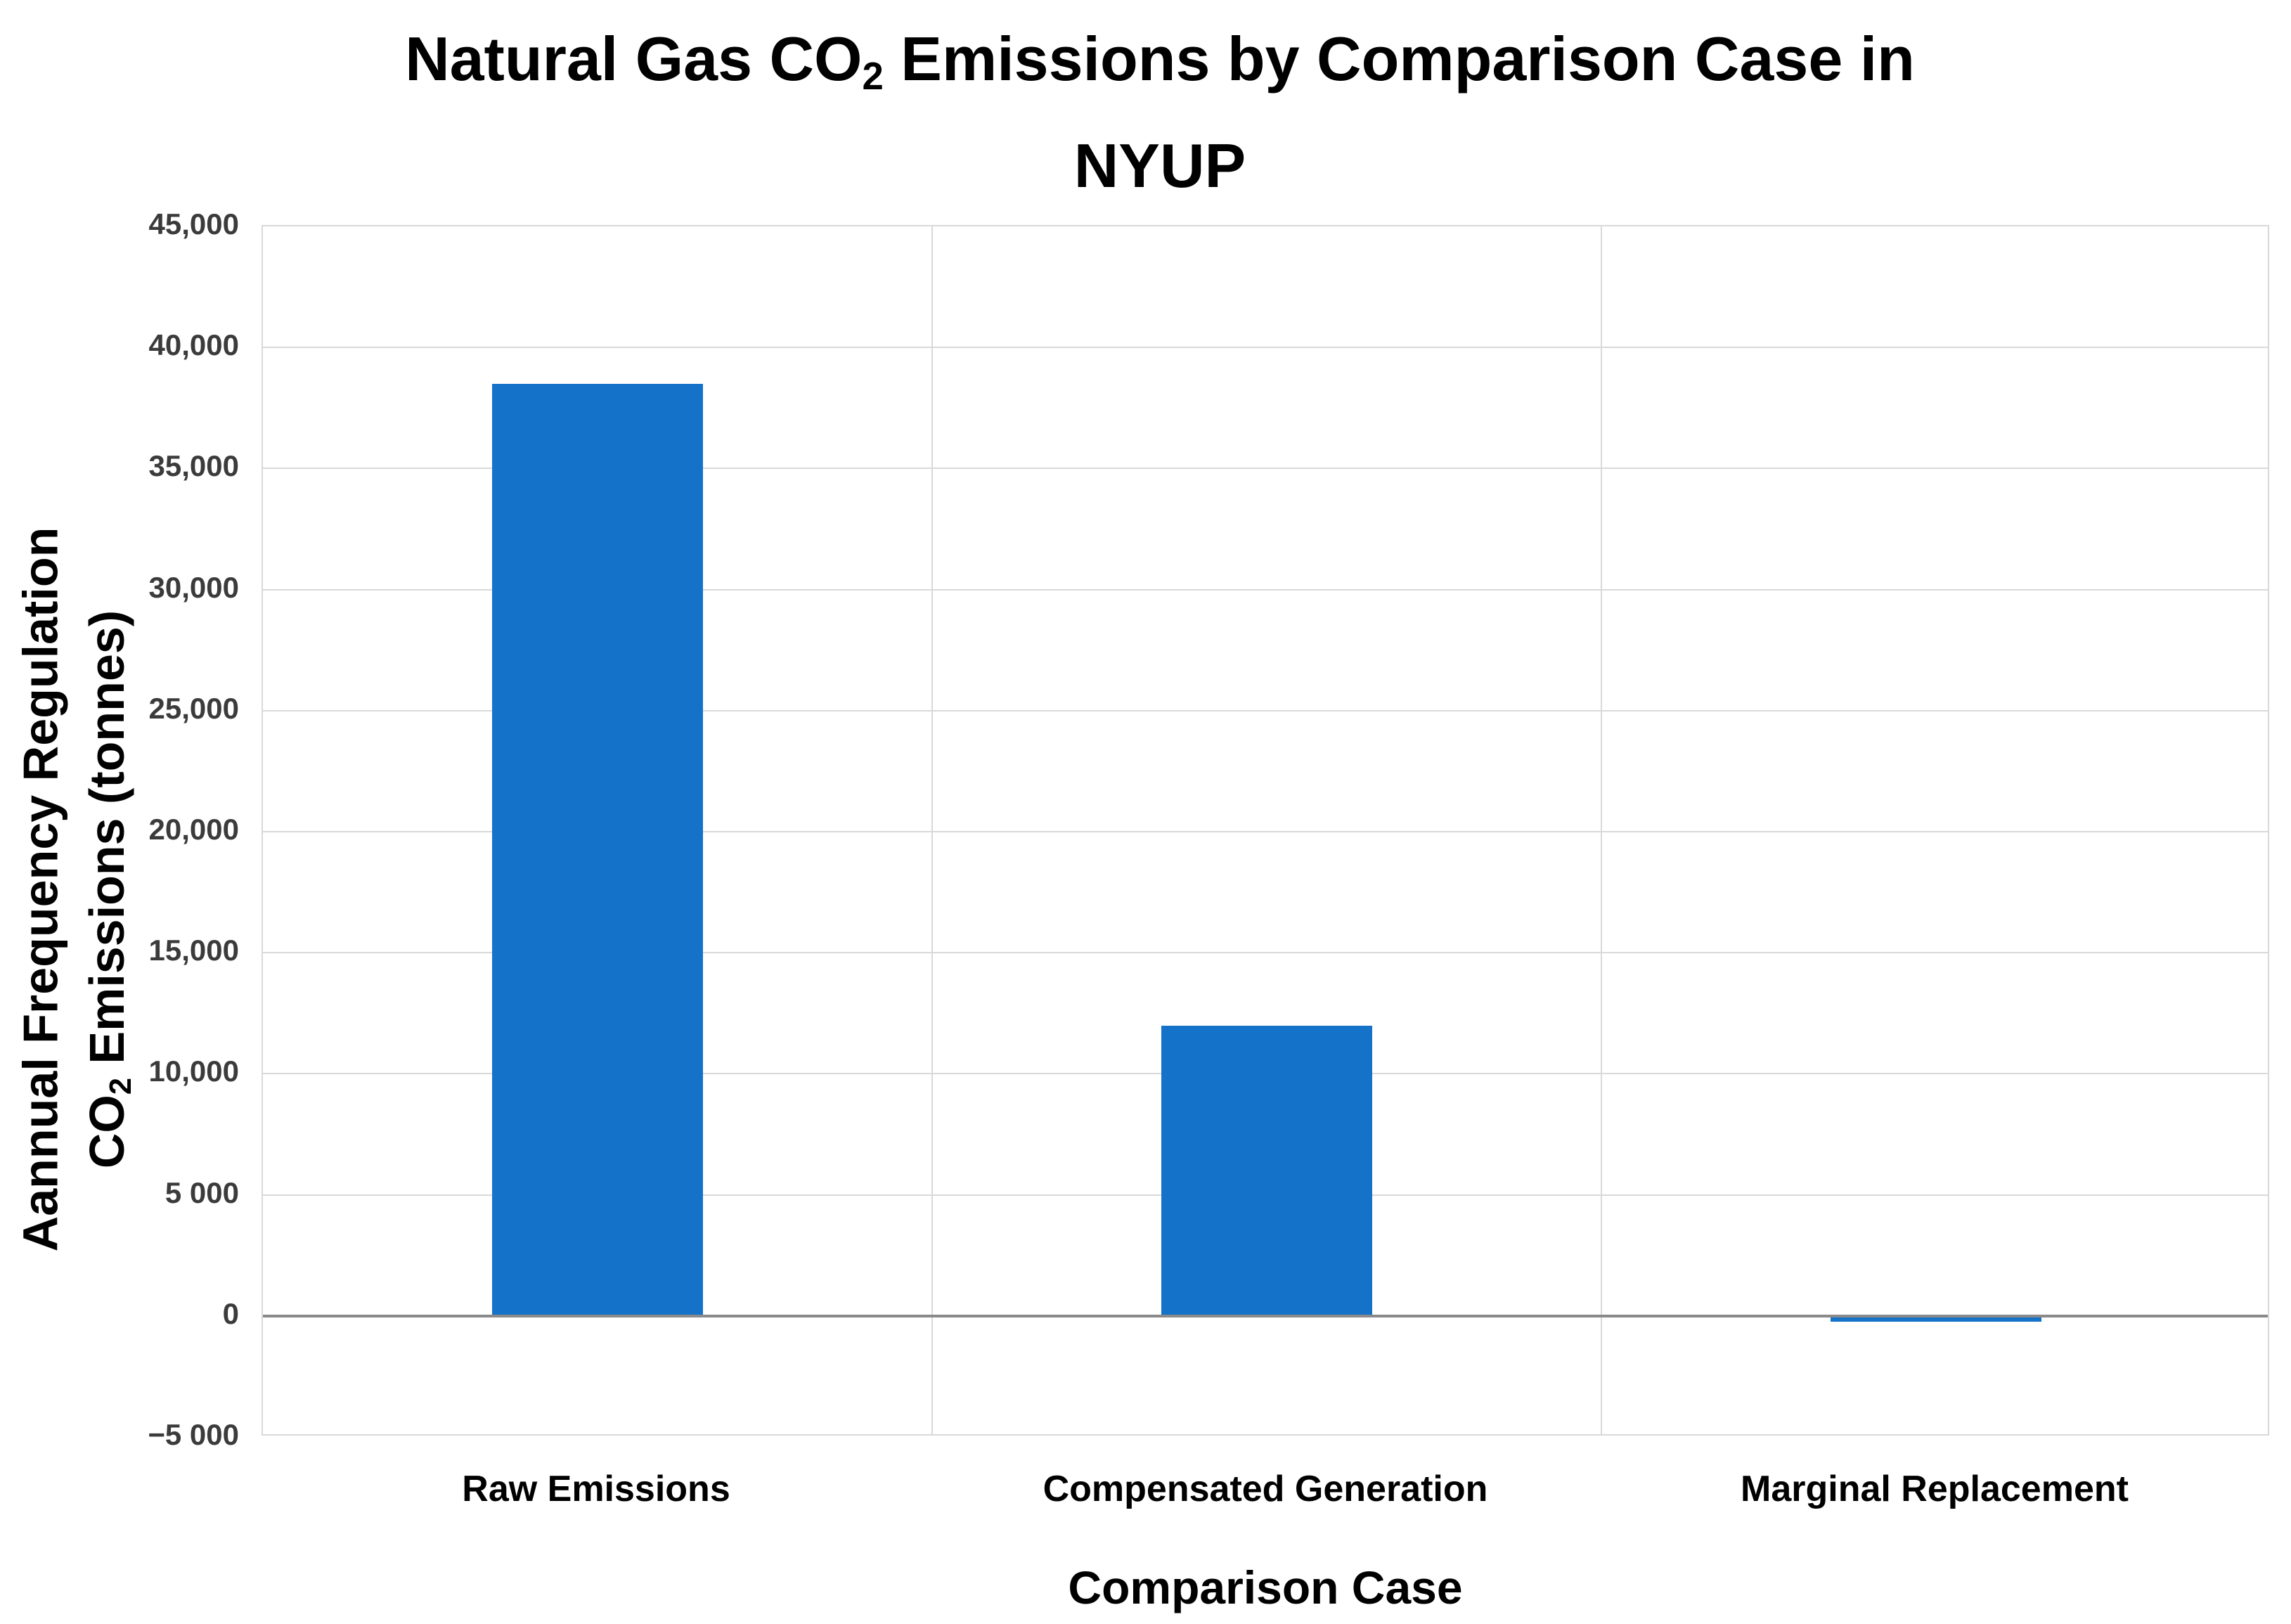 The height and width of the screenshot is (1624, 2291). Describe the element at coordinates (193, 345) in the screenshot. I see `y-tick-label: 40,000` at that location.